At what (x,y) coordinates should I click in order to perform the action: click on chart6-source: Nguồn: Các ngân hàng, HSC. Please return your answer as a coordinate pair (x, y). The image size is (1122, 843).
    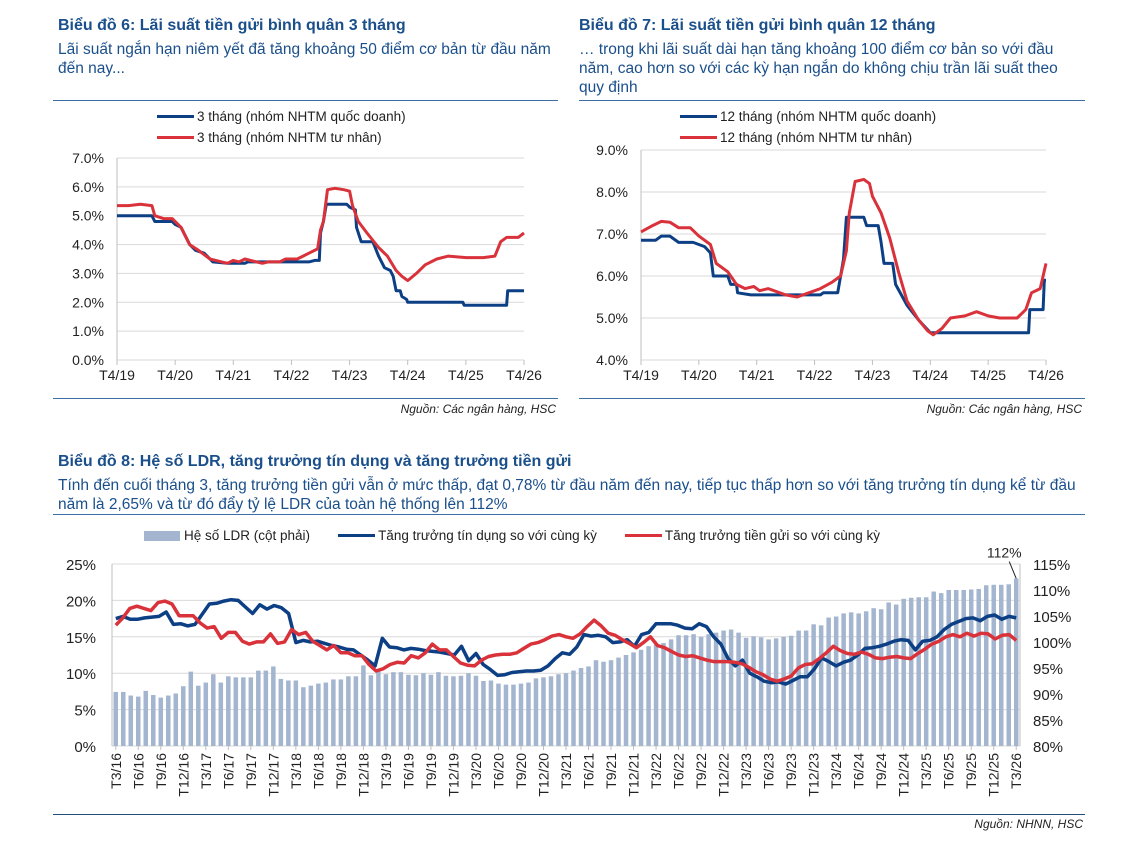
    Looking at the image, I should click on (478, 409).